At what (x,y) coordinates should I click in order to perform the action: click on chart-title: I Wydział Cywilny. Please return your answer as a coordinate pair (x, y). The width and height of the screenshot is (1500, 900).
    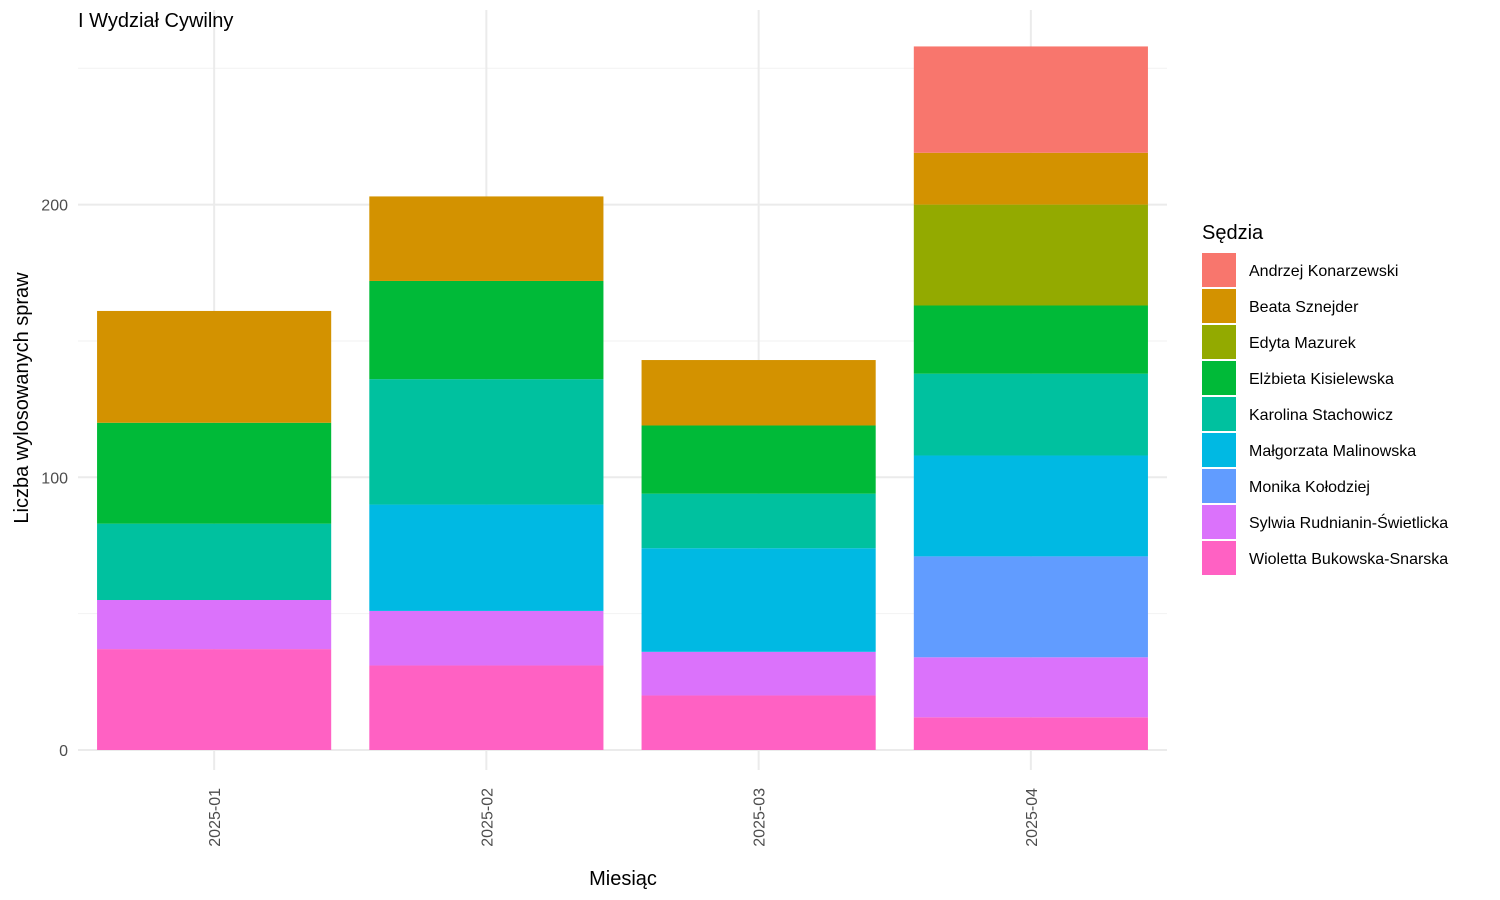
    Looking at the image, I should click on (155, 21).